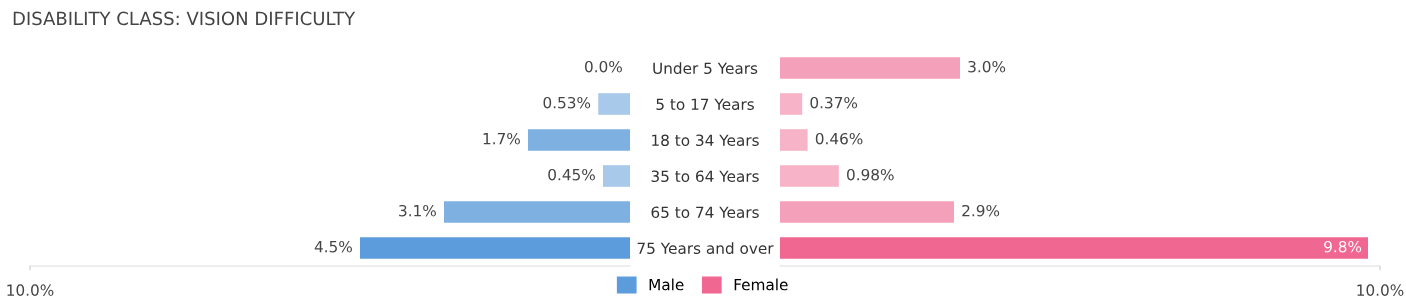 This screenshot has width=1406, height=304. What do you see at coordinates (666, 284) in the screenshot?
I see `legend-label: Male` at bounding box center [666, 284].